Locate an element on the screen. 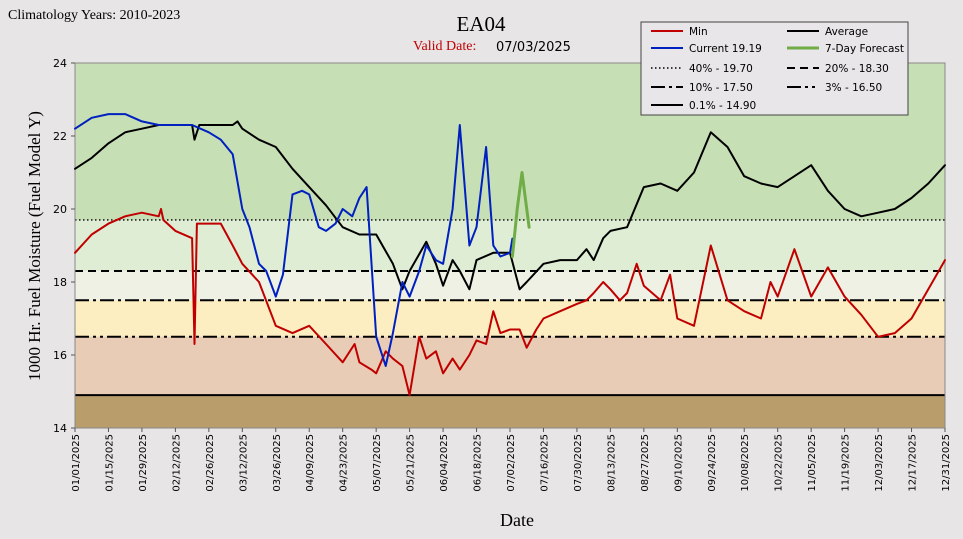 The height and width of the screenshot is (539, 963). y-axis: 14 16 18 20 22 24 is located at coordinates (64, 246).